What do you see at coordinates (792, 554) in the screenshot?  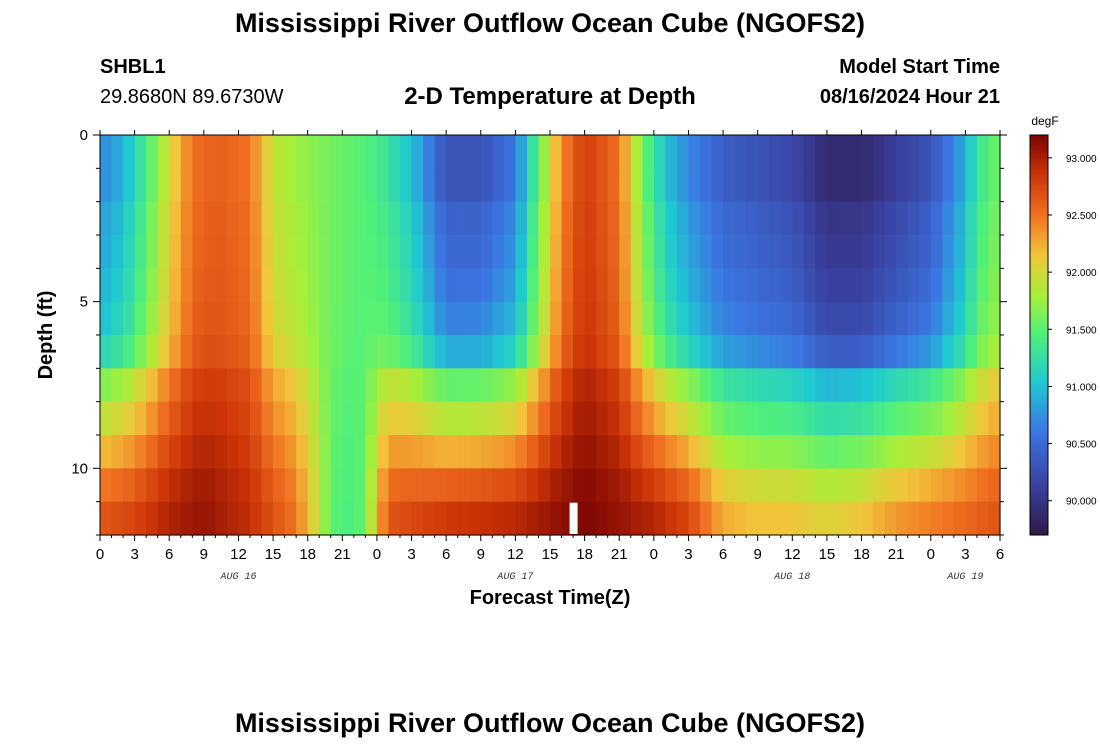 I see `x-tick-label: 12` at bounding box center [792, 554].